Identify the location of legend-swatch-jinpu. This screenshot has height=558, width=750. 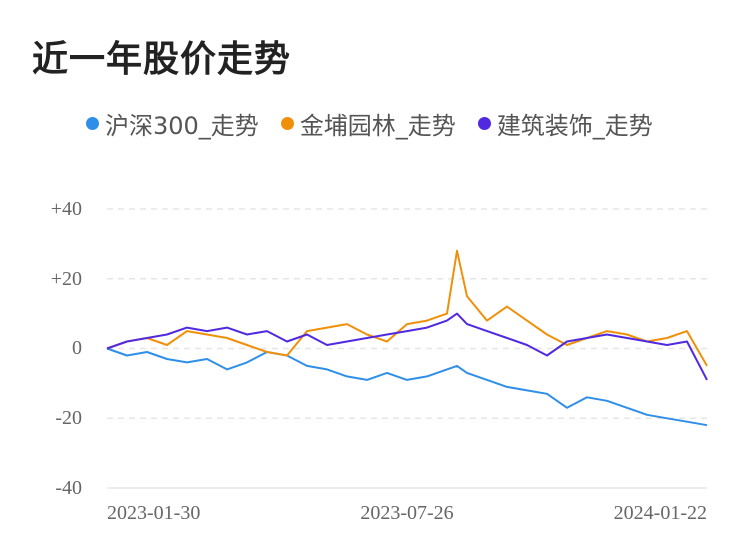
(287, 123).